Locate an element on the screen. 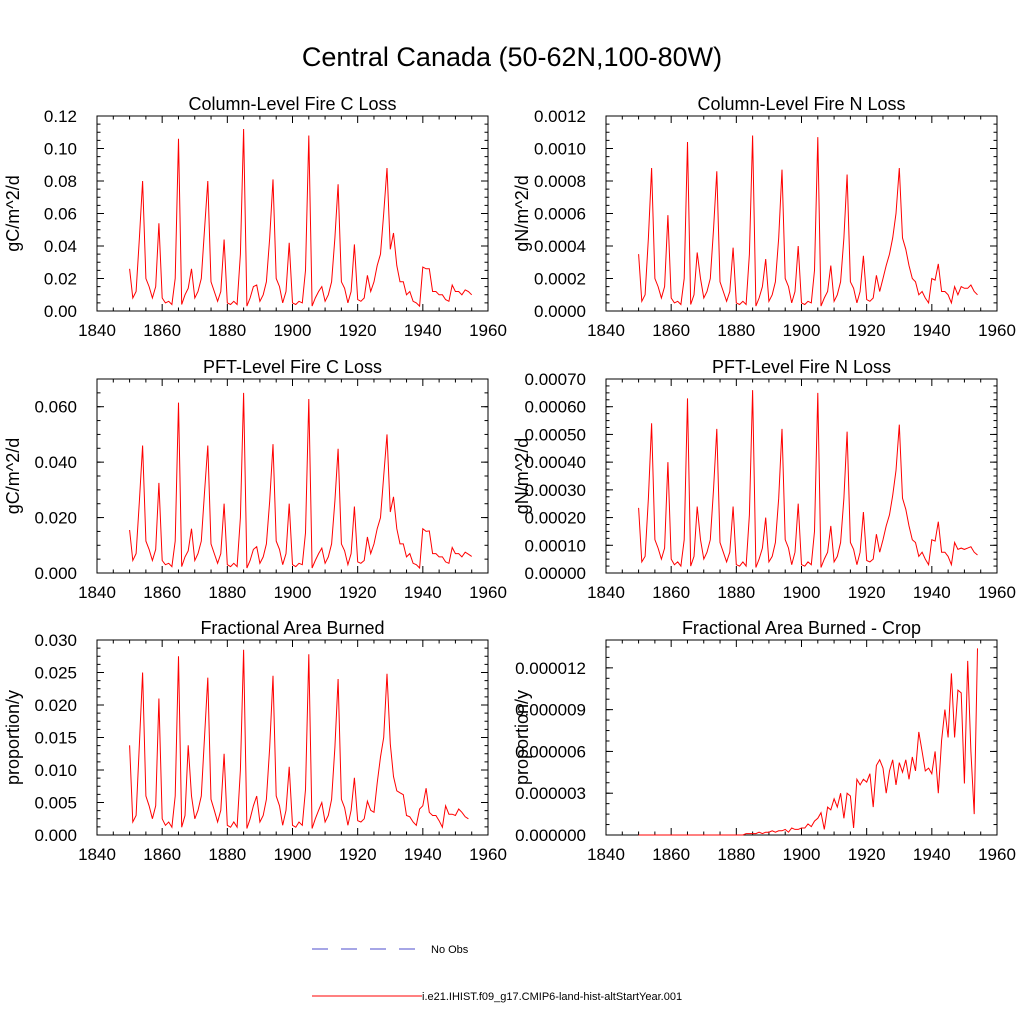 The image size is (1024, 1024). y-tick-label: 0.0002 is located at coordinates (560, 279).